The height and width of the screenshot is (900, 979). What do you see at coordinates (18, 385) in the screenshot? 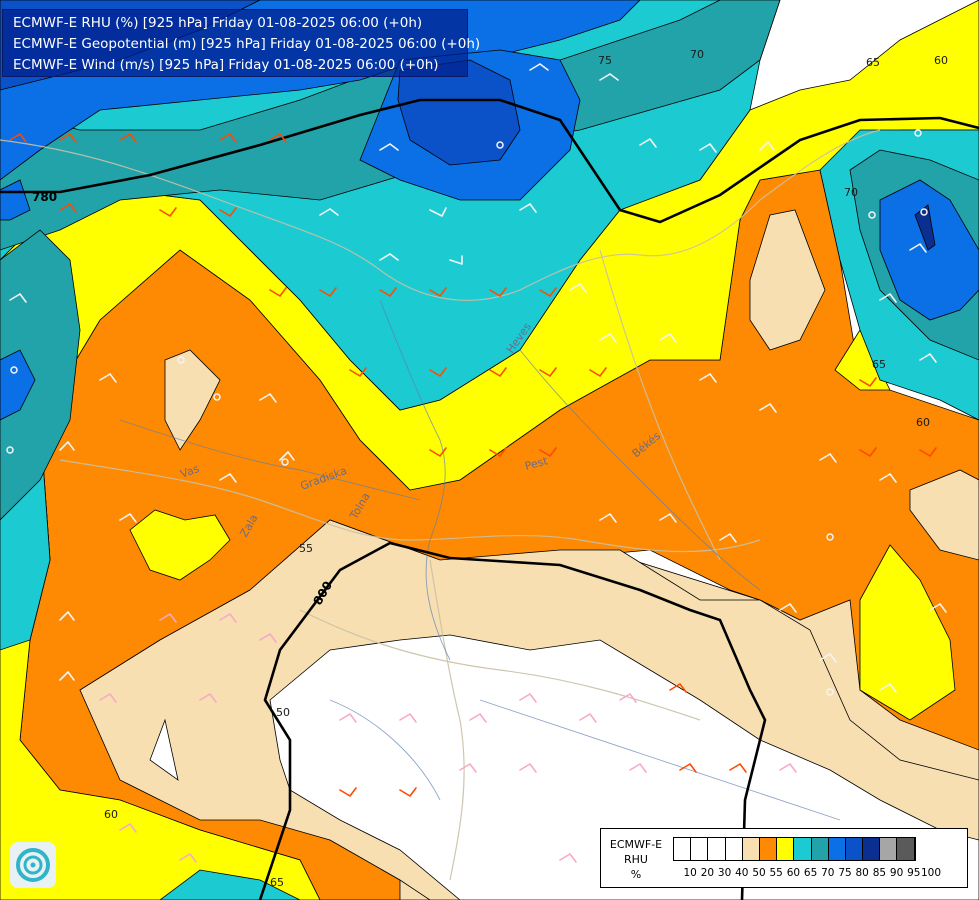
I see `band-75-80-west` at bounding box center [18, 385].